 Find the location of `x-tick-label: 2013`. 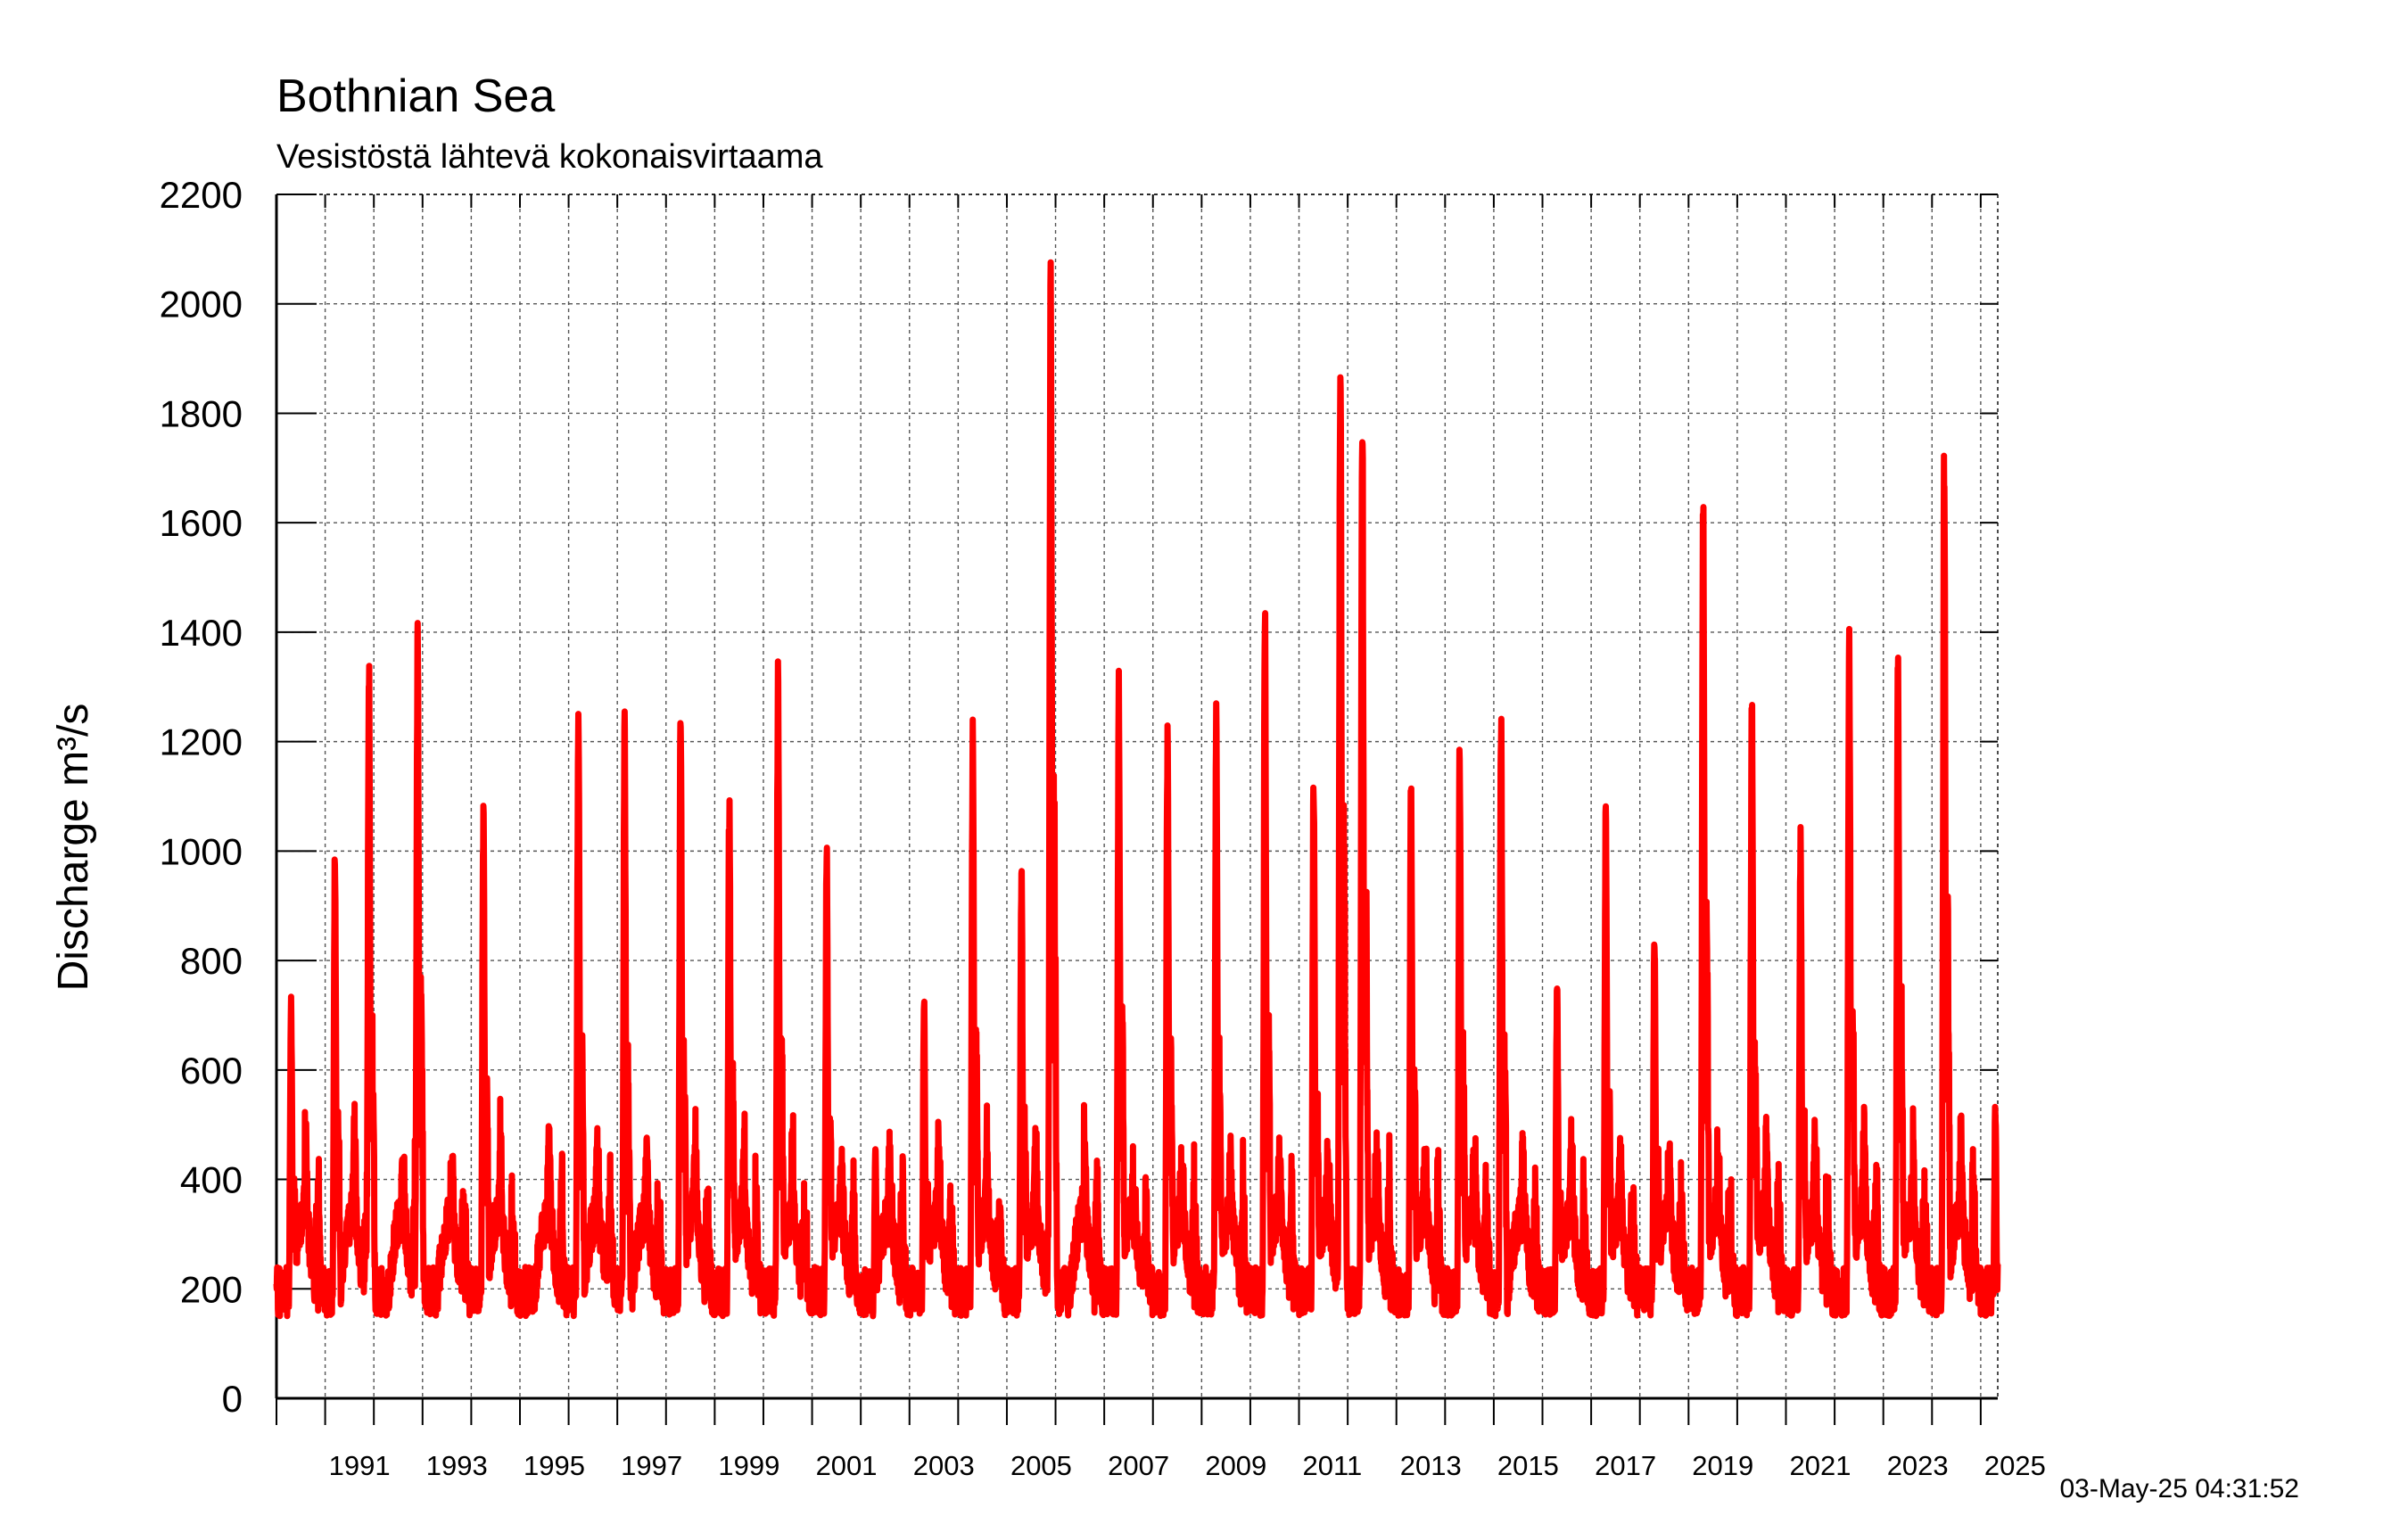

x-tick-label: 2013 is located at coordinates (1431, 1465).